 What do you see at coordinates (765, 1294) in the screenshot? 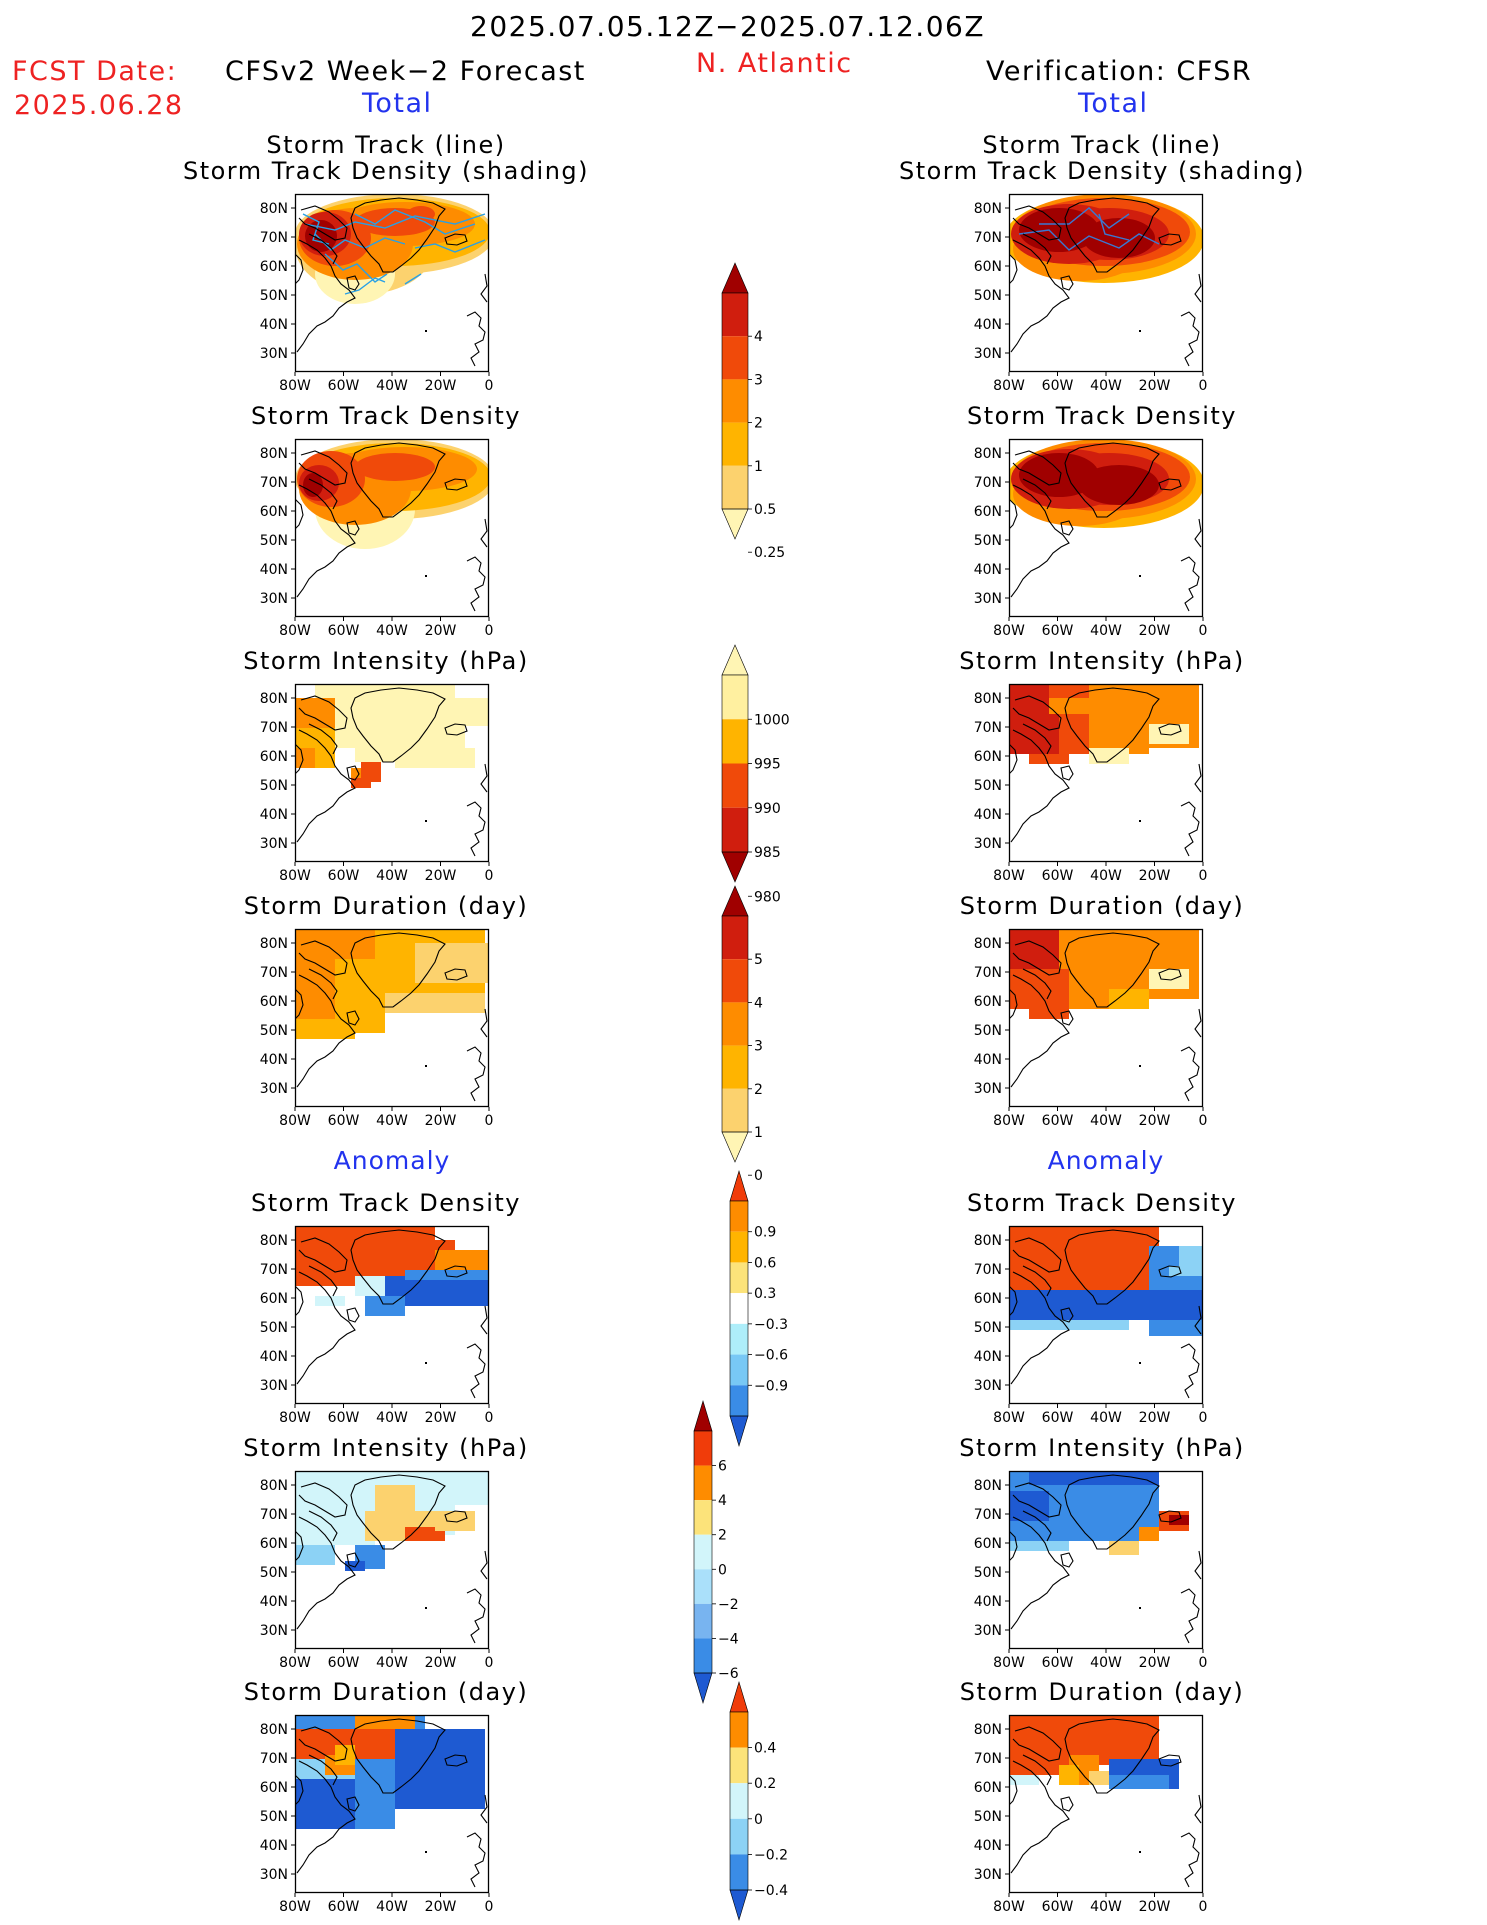
I see `colorbar-tick-label: 0.3` at bounding box center [765, 1294].